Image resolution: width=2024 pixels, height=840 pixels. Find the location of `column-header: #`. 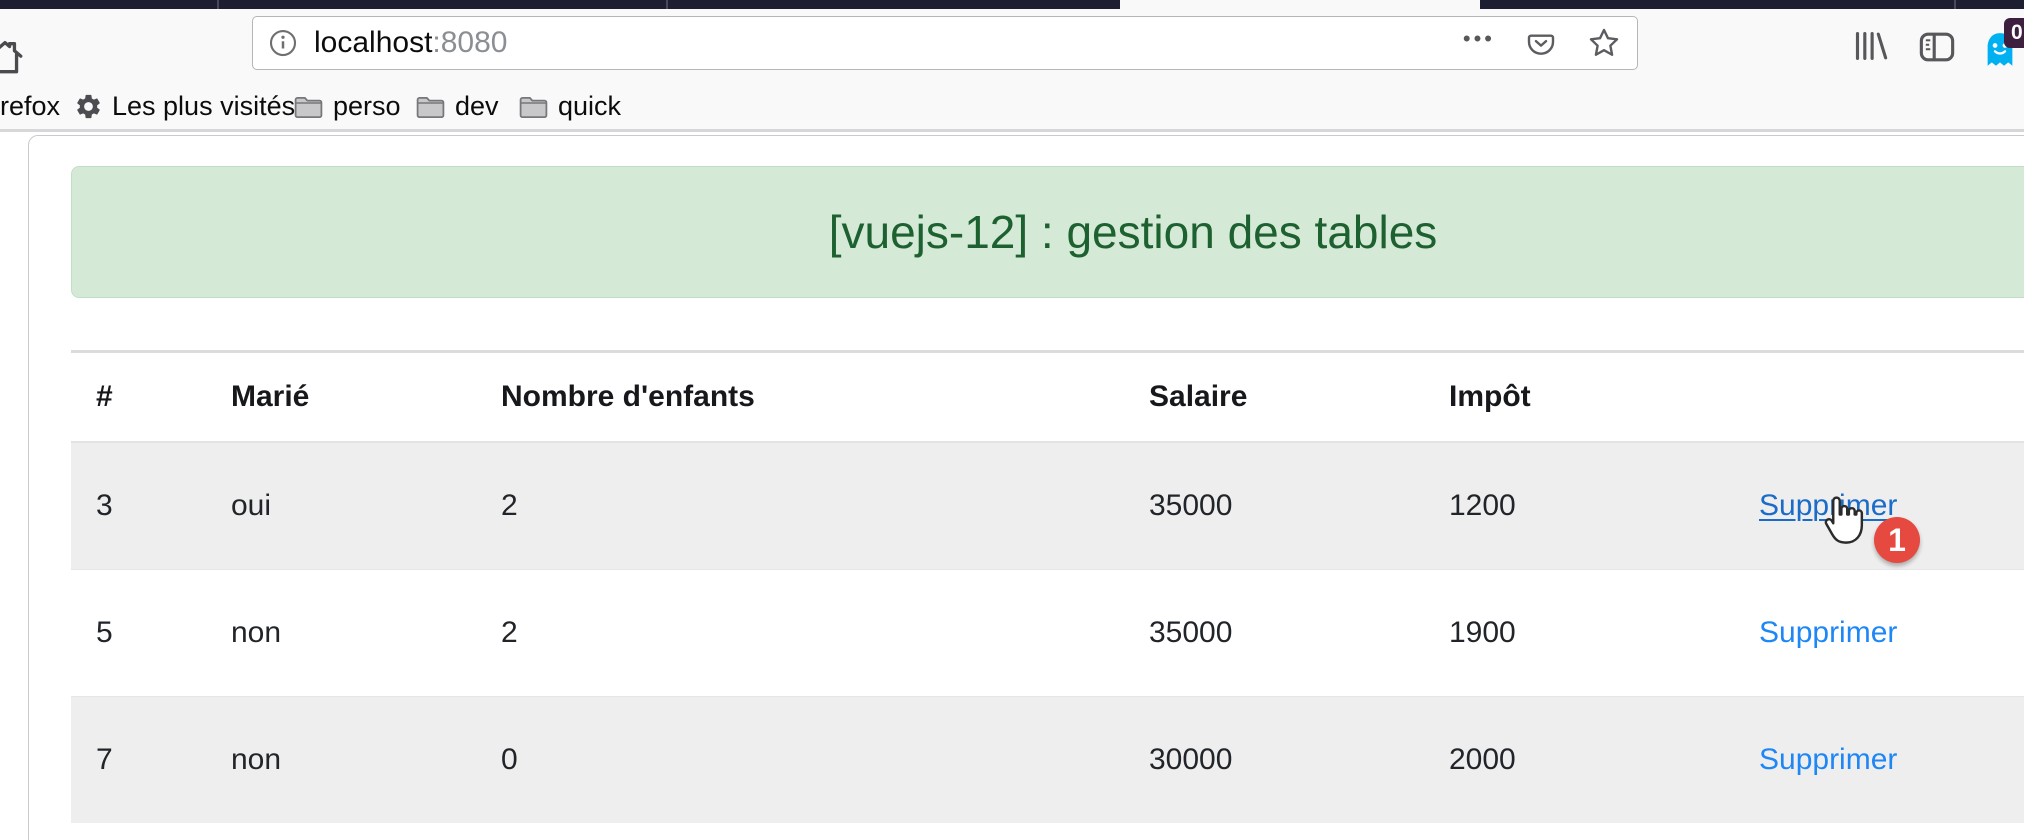

column-header: # is located at coordinates (138, 397).